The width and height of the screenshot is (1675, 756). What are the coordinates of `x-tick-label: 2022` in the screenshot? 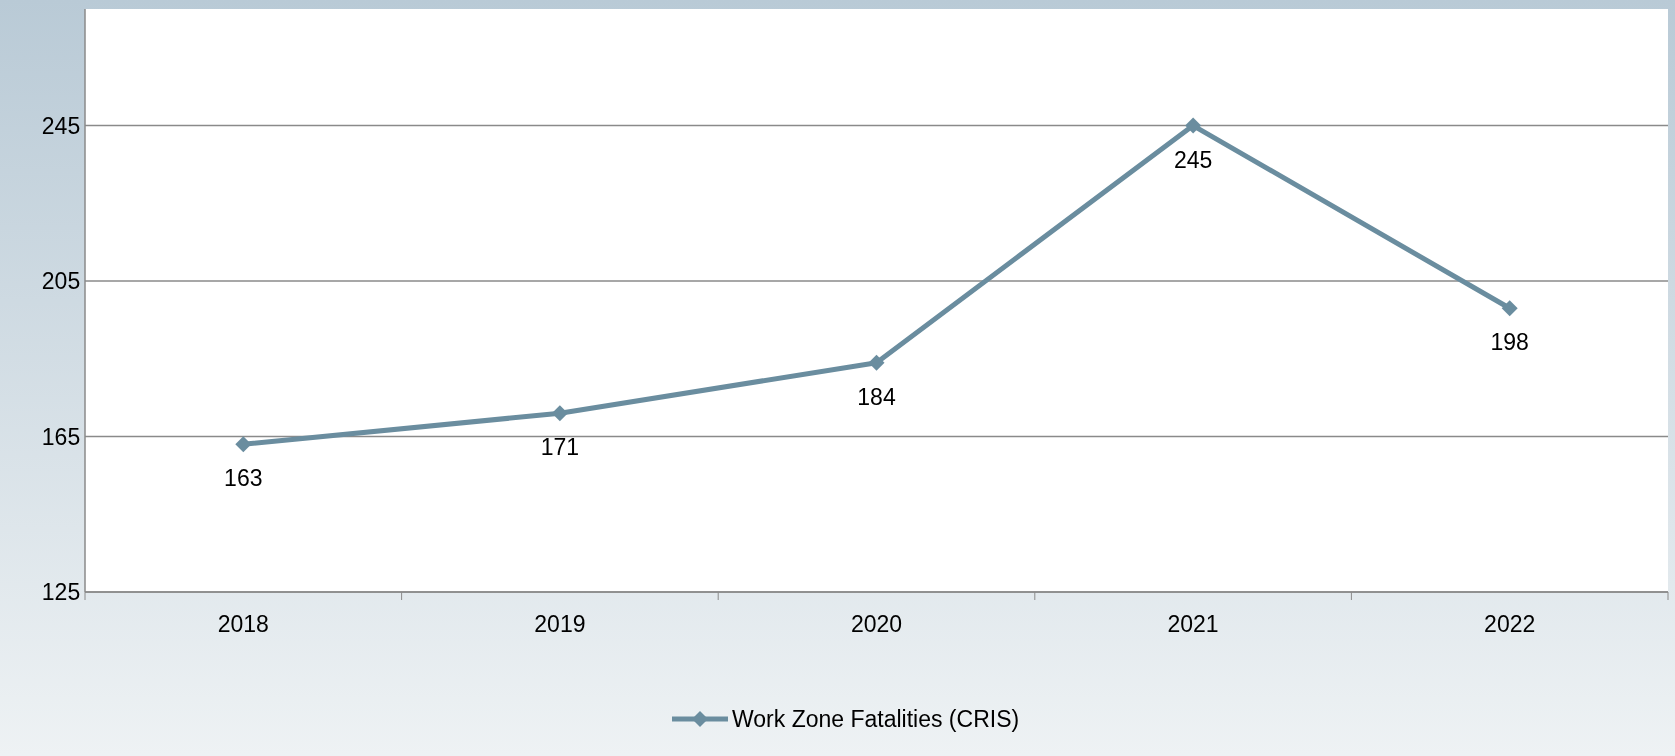 It's located at (1510, 624).